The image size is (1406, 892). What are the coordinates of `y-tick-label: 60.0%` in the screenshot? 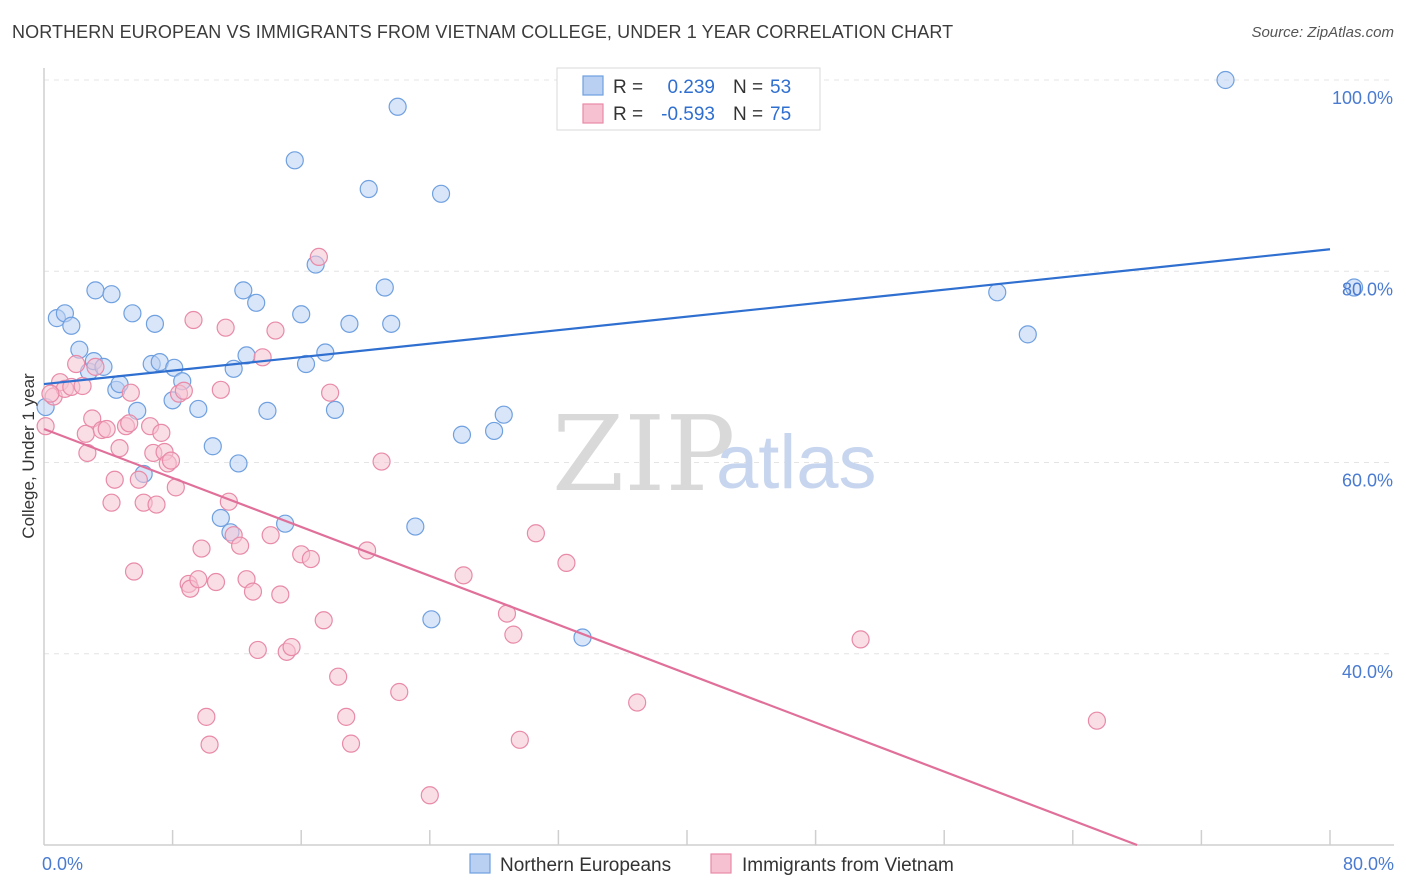 It's located at (1367, 481).